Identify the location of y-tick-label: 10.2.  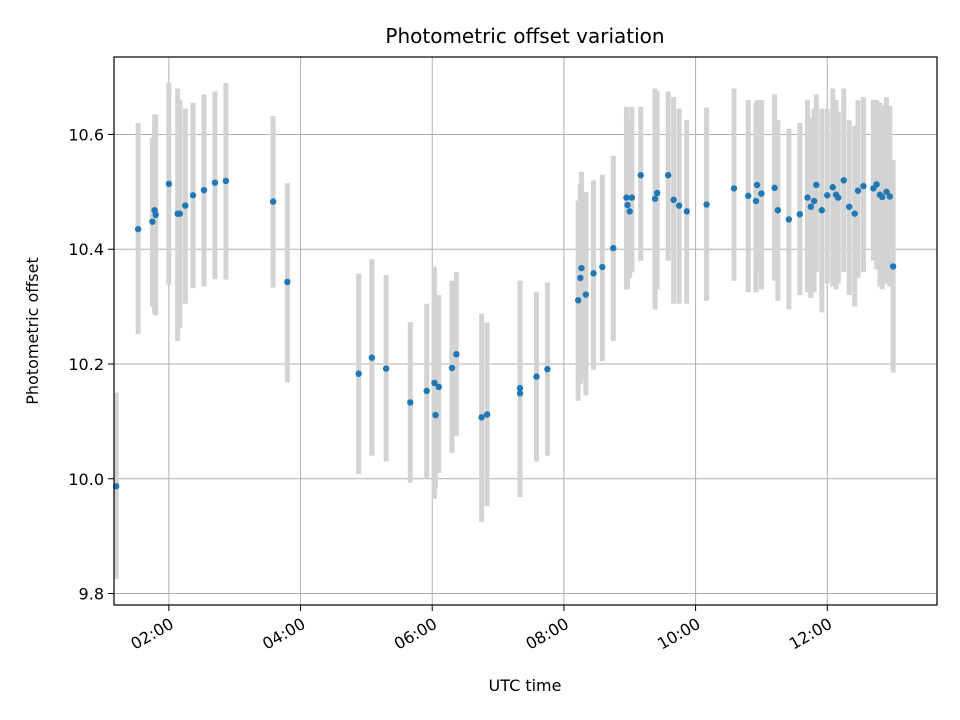
(86, 364).